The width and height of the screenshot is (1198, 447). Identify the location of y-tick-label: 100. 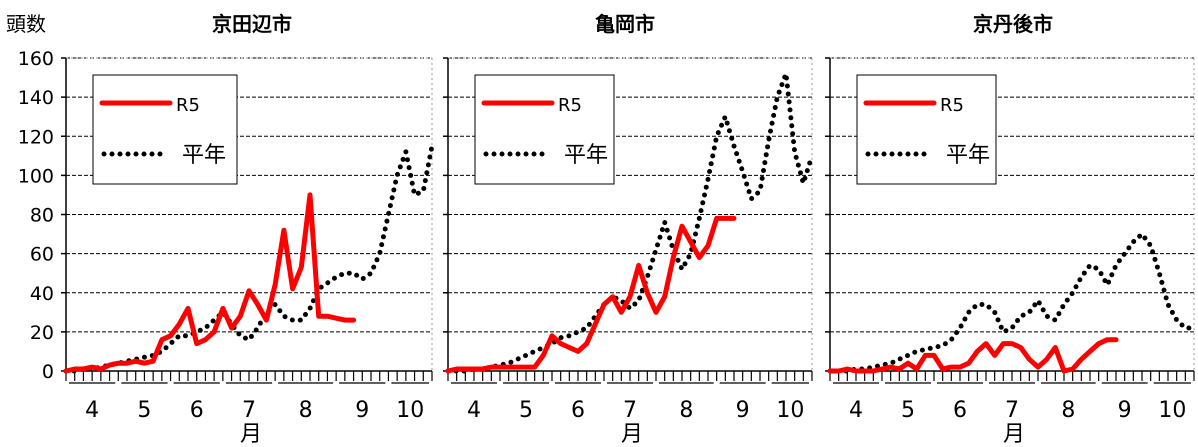
(36, 176).